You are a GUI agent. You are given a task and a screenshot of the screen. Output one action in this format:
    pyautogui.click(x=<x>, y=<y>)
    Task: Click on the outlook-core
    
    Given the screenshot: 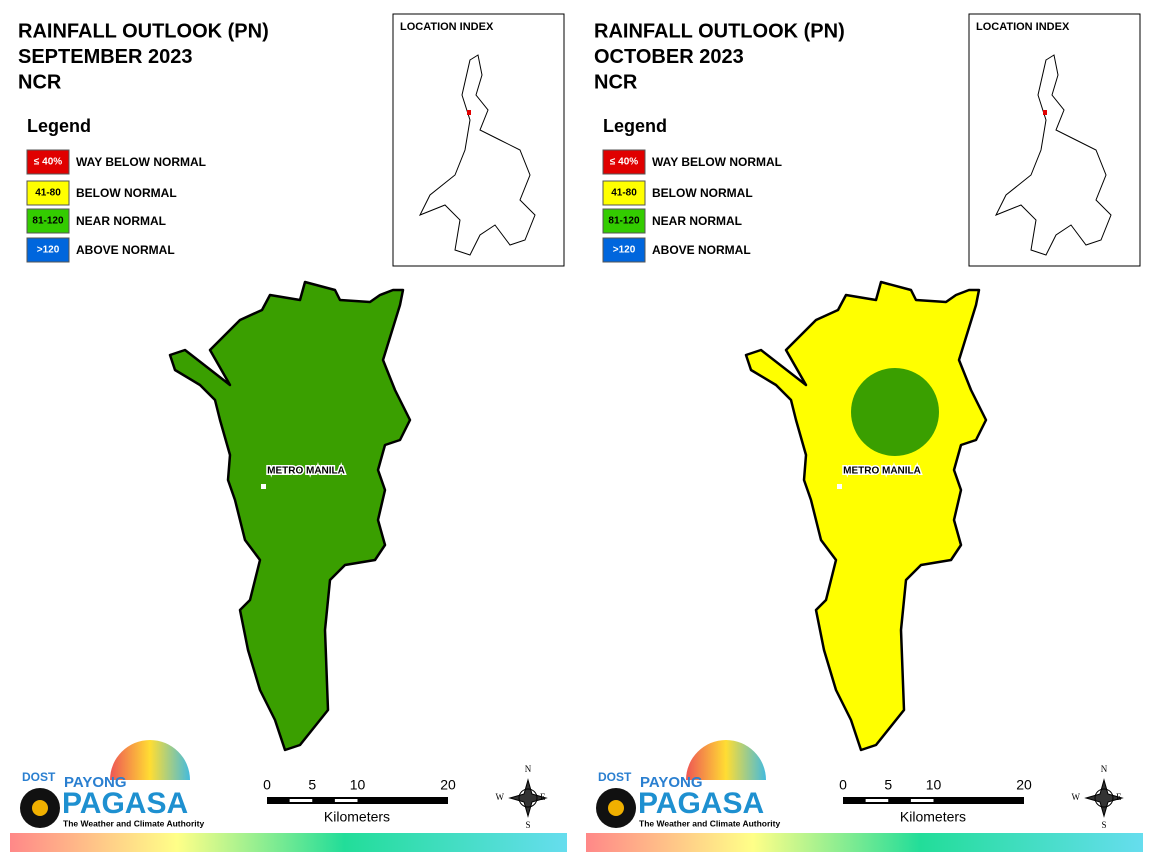 What is the action you would take?
    pyautogui.click(x=895, y=412)
    